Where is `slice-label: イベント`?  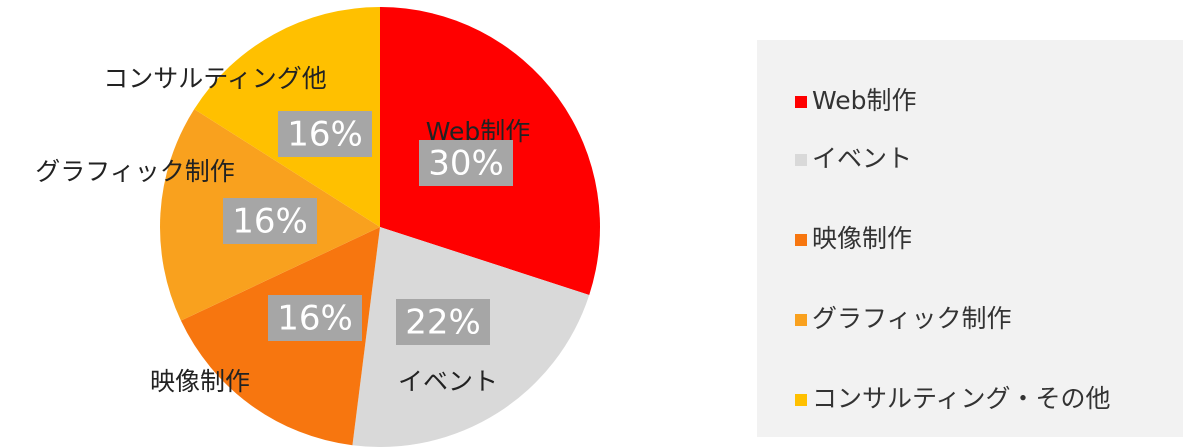 slice-label: イベント is located at coordinates (448, 381).